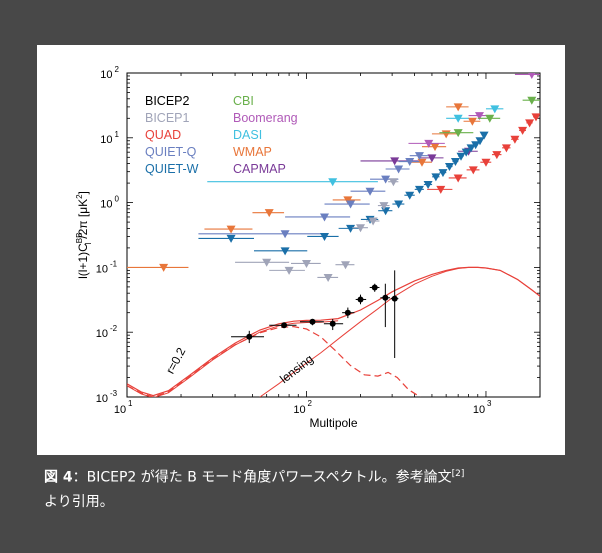 The width and height of the screenshot is (602, 553). I want to click on legend-entry: CAPMAP, so click(259, 169).